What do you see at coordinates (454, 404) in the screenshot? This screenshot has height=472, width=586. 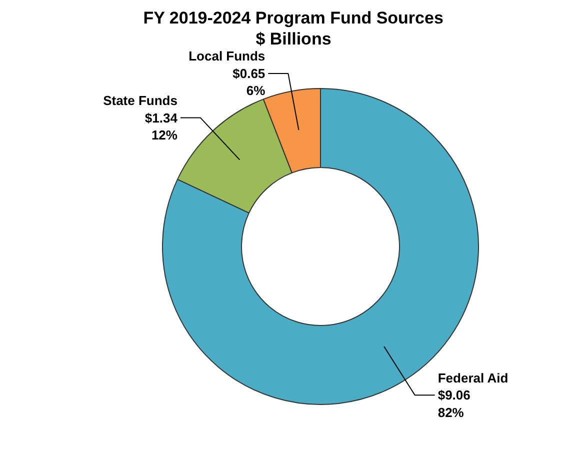 I see `data-label: $9.06 82%` at bounding box center [454, 404].